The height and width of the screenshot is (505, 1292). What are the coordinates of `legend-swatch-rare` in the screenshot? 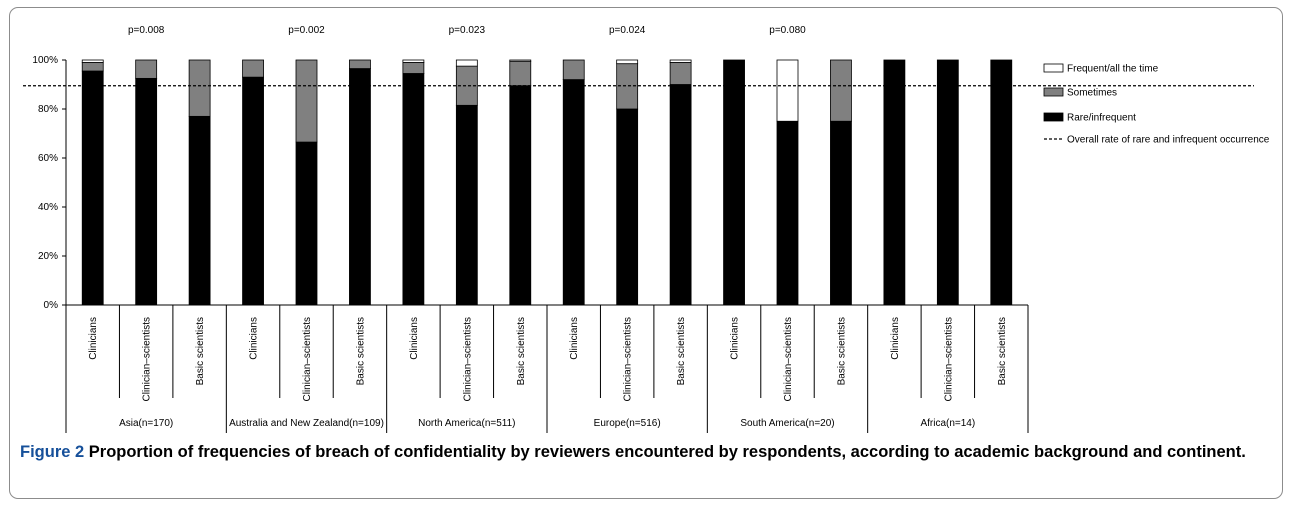 It's located at (1053, 117).